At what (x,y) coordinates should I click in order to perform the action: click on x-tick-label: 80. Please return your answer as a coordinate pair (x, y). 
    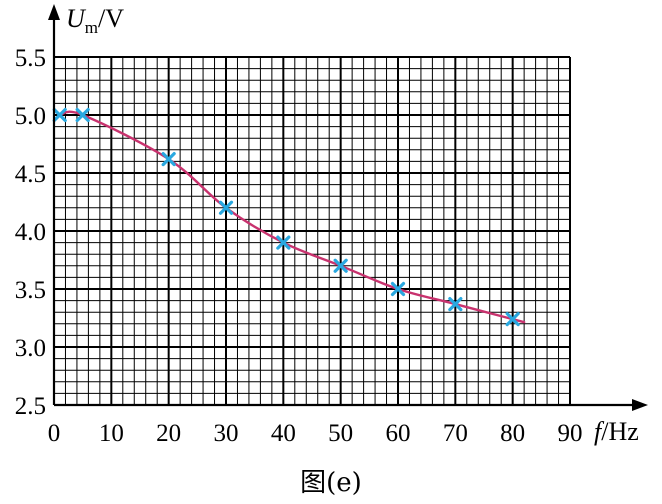
    Looking at the image, I should click on (512, 433).